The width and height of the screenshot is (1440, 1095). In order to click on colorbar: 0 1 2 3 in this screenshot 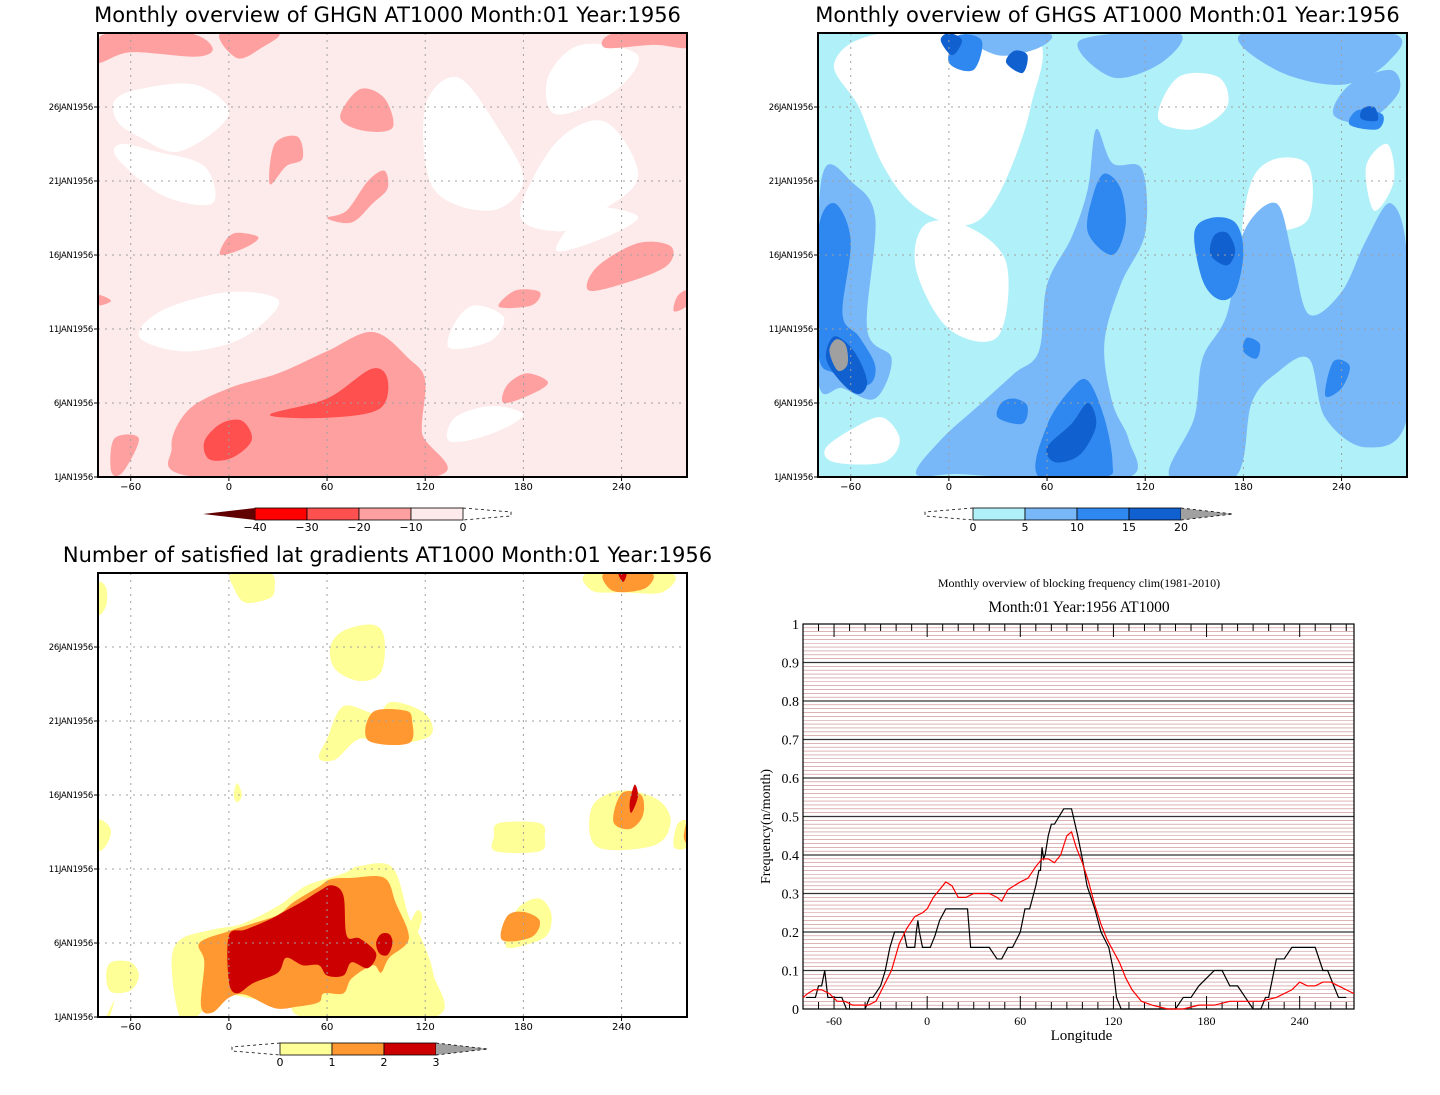, I will do `click(360, 1055)`.